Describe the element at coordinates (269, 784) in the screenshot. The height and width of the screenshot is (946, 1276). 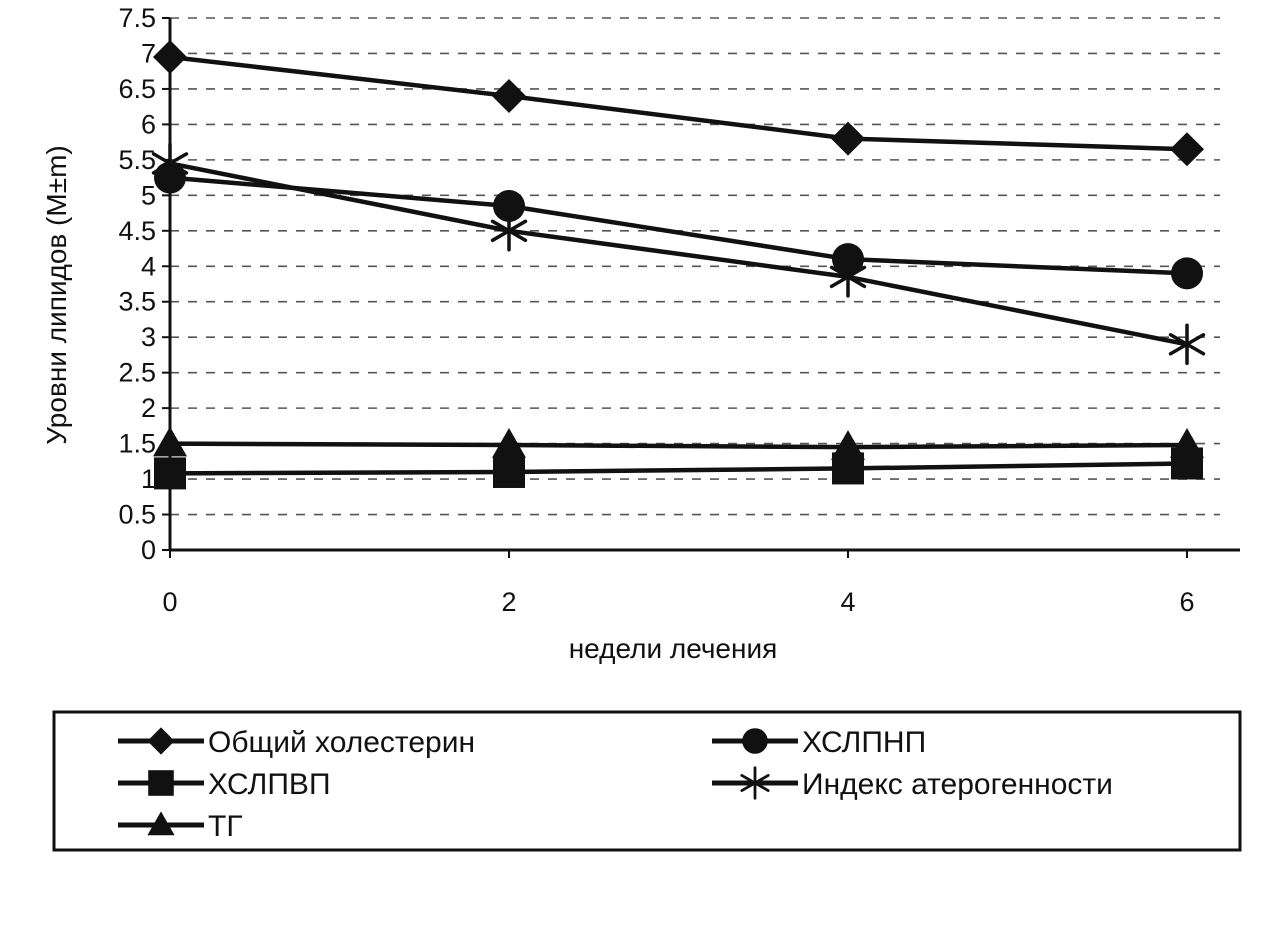
I see `legend-label: ХСЛПВП` at that location.